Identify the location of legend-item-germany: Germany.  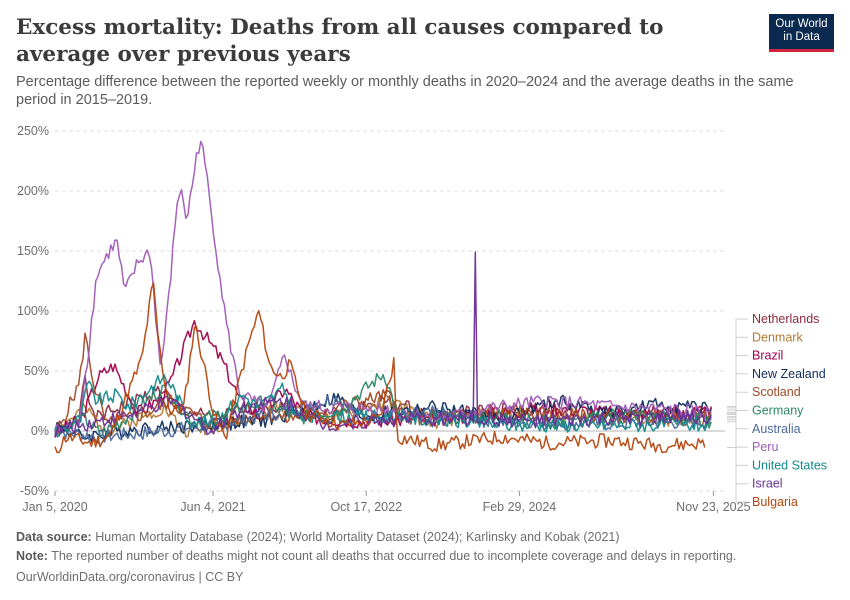
(778, 411).